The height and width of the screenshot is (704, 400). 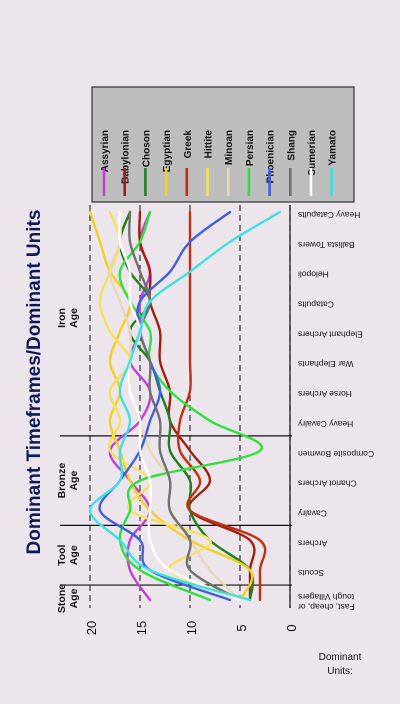 What do you see at coordinates (68, 481) in the screenshot?
I see `era-label: BronzeAge` at bounding box center [68, 481].